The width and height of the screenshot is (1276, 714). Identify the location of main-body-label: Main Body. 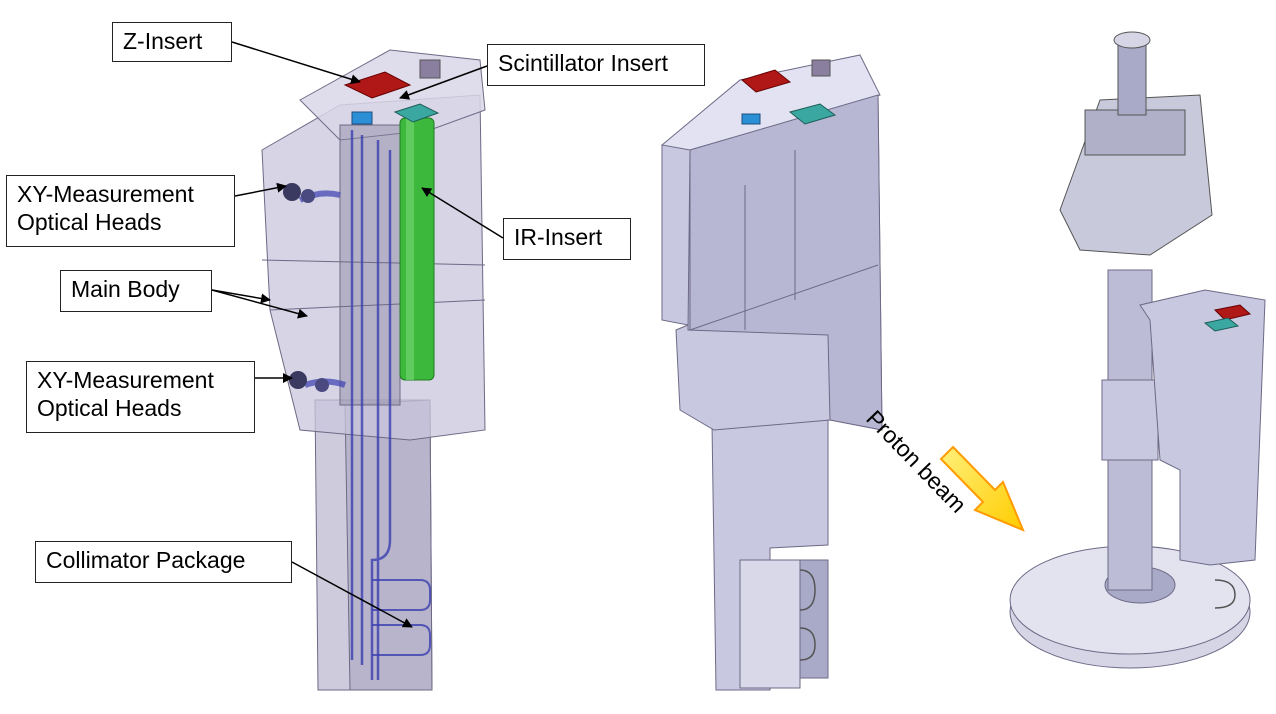
(136, 291).